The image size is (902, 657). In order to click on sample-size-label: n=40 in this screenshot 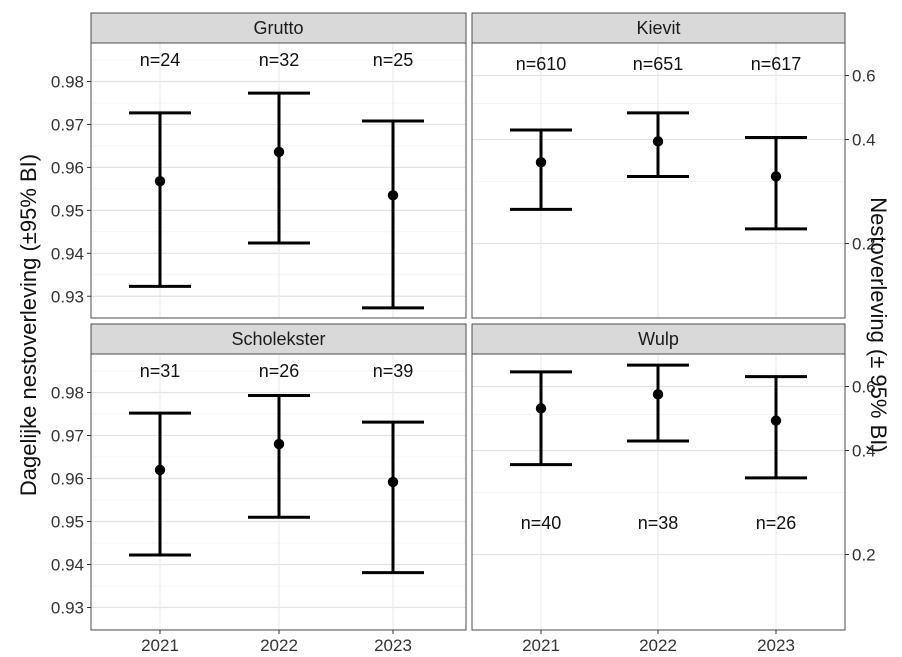, I will do `click(541, 523)`.